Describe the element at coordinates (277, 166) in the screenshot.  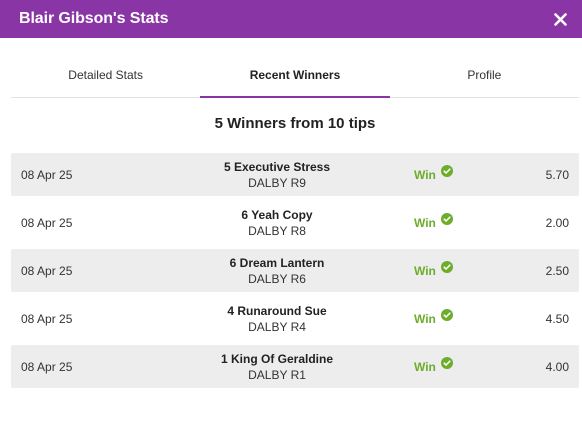
I see `runner-name: 5 Executive Stress` at that location.